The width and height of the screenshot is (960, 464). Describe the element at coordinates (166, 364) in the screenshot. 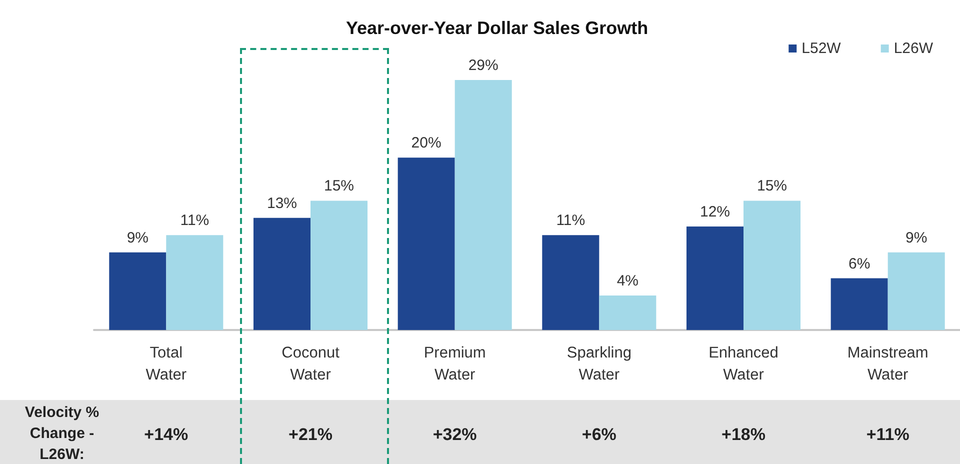

I see `x-tick-label: Total Water` at that location.